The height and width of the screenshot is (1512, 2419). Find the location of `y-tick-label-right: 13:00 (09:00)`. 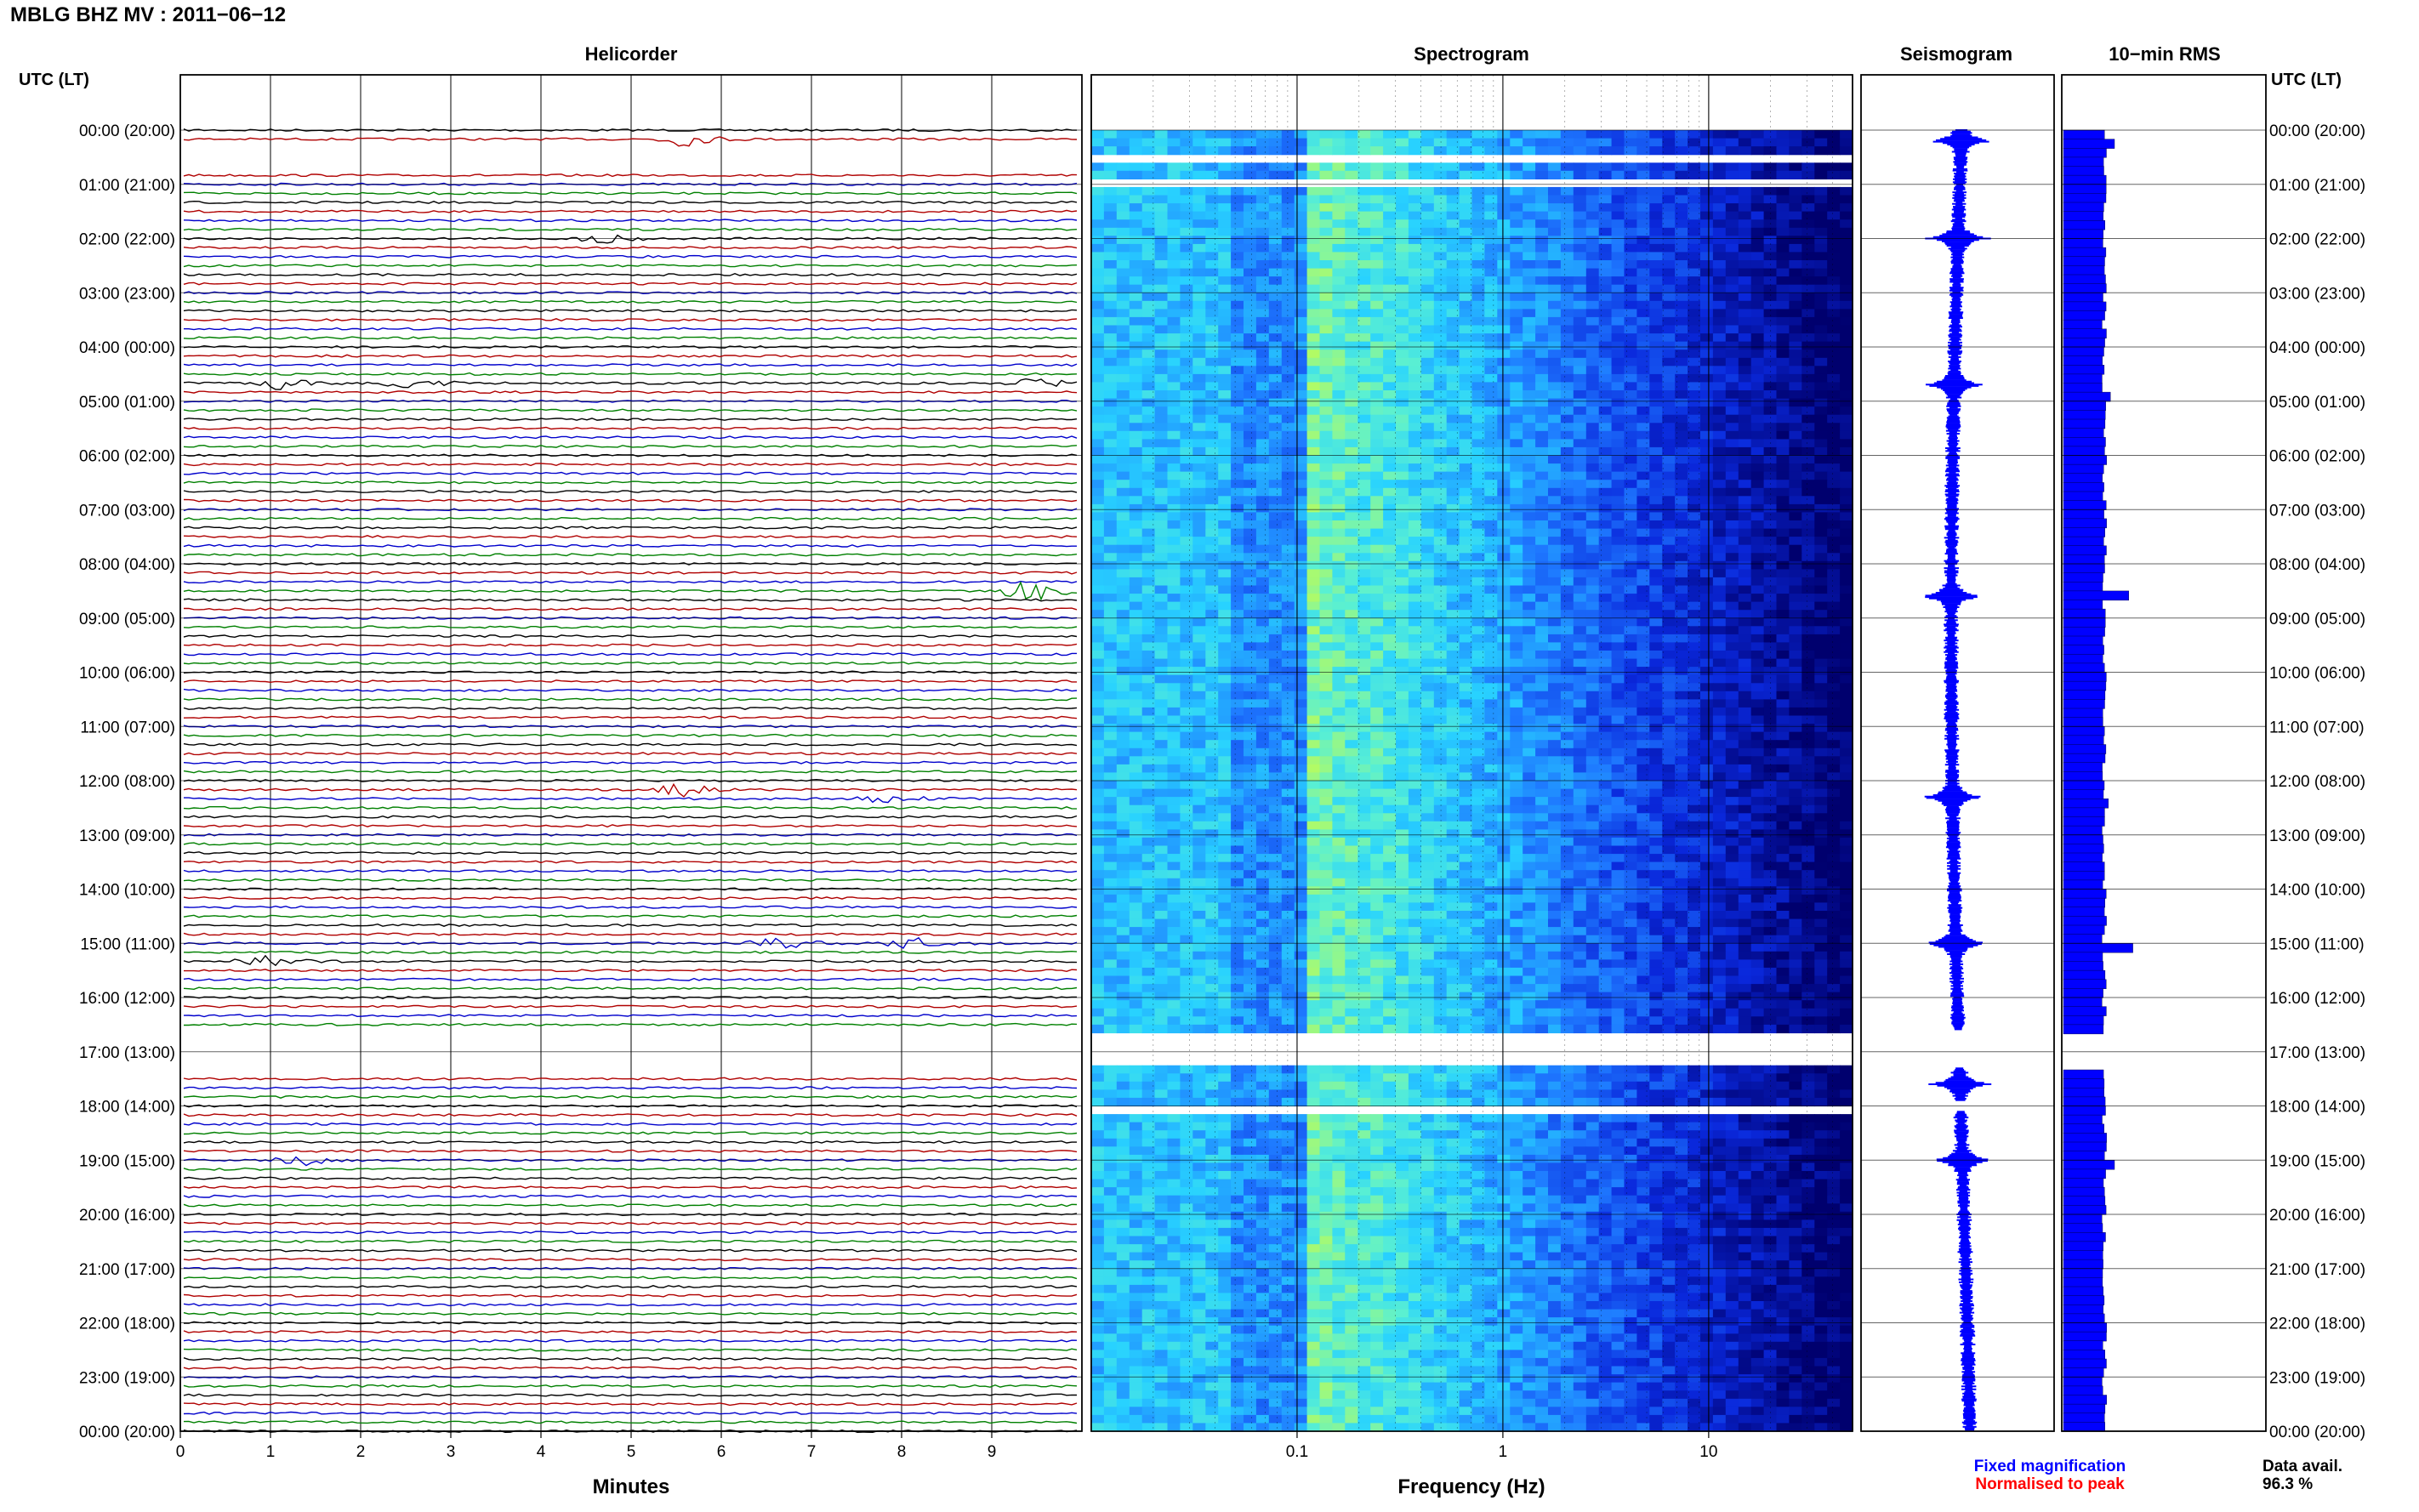

y-tick-label-right: 13:00 (09:00) is located at coordinates (2317, 836).